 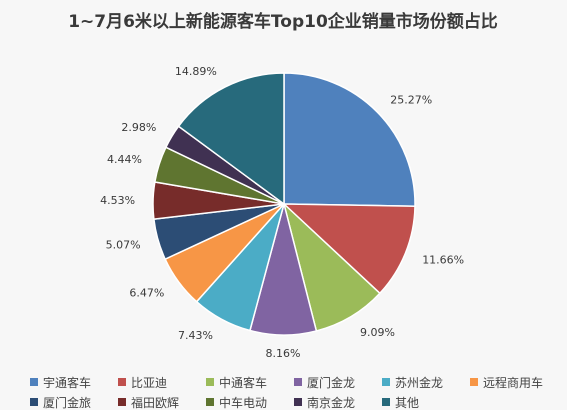 What do you see at coordinates (243, 402) in the screenshot?
I see `legend-label-8: 中车电动` at bounding box center [243, 402].